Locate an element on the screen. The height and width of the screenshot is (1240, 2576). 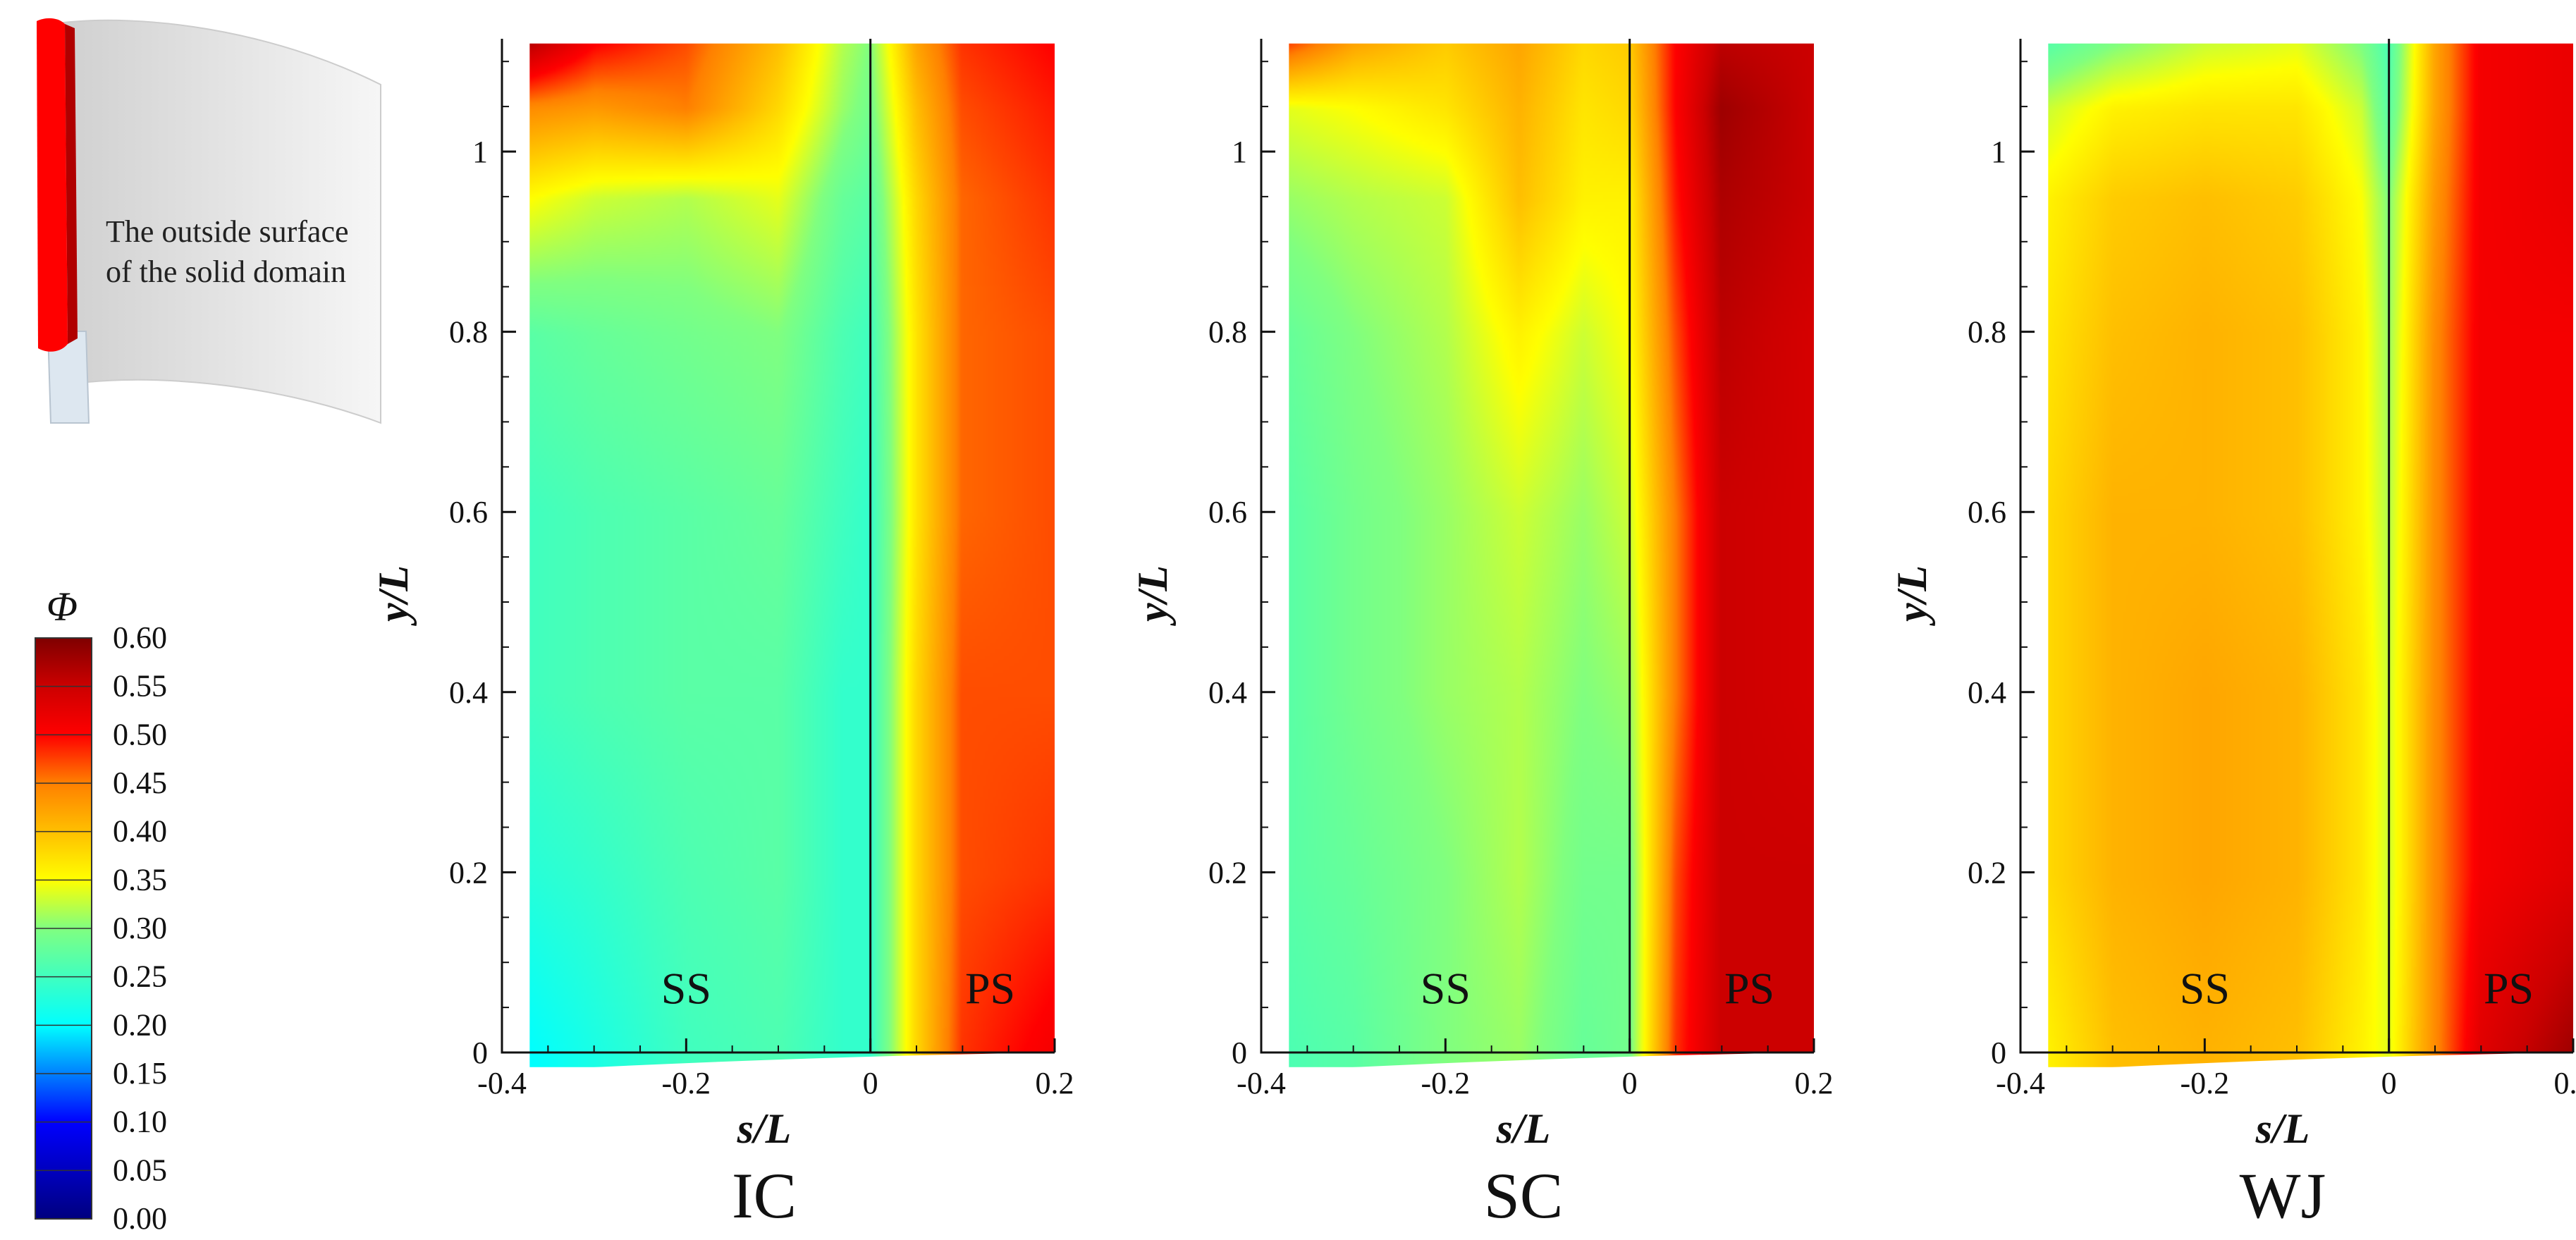
colorbar-tick-label: 0.15 is located at coordinates (140, 1073).